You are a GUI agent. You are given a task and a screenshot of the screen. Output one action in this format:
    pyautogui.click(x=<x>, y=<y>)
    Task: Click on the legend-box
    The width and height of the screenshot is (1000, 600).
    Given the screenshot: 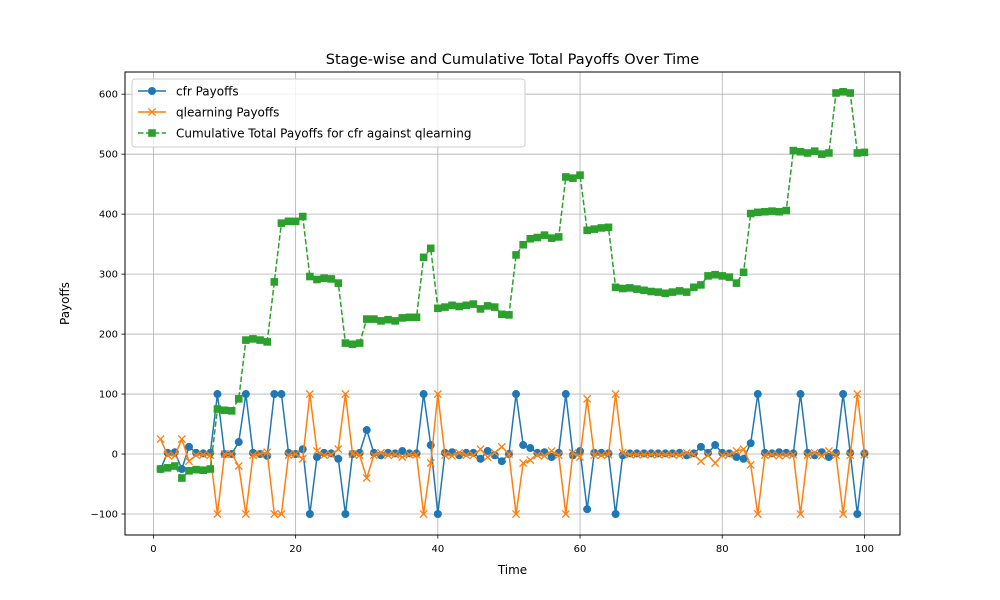 What is the action you would take?
    pyautogui.click(x=328, y=113)
    